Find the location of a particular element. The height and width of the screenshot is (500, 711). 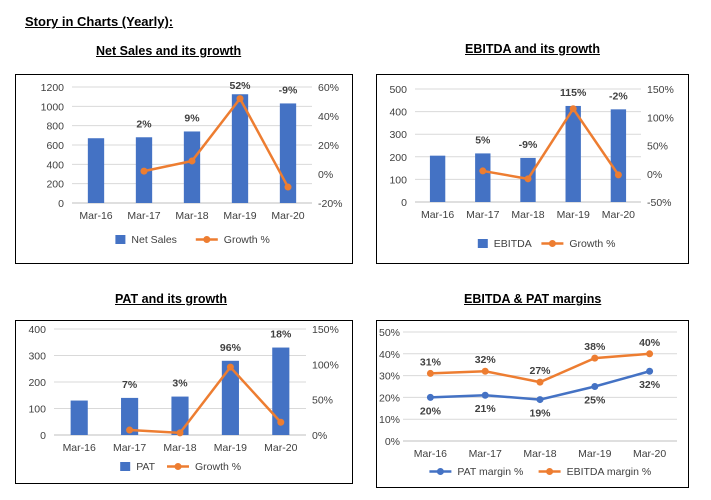

growth-data-label: 7% is located at coordinates (130, 385).